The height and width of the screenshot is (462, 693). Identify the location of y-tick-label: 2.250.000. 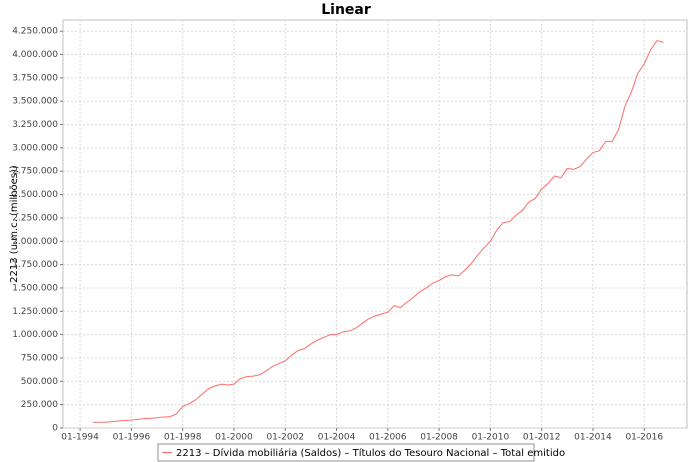
(35, 218).